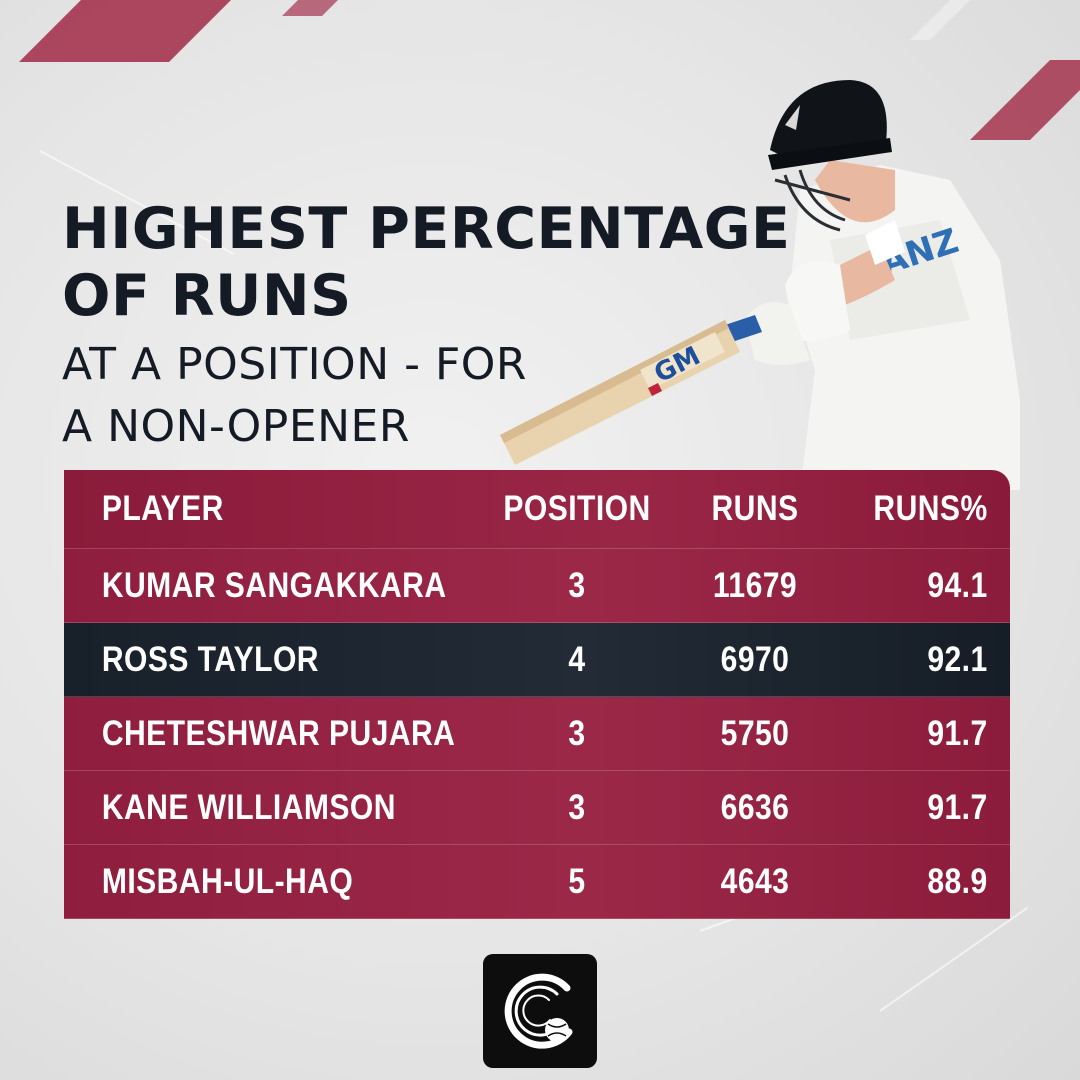 This screenshot has width=1080, height=1080. What do you see at coordinates (577, 881) in the screenshot?
I see `position-cell: 5` at bounding box center [577, 881].